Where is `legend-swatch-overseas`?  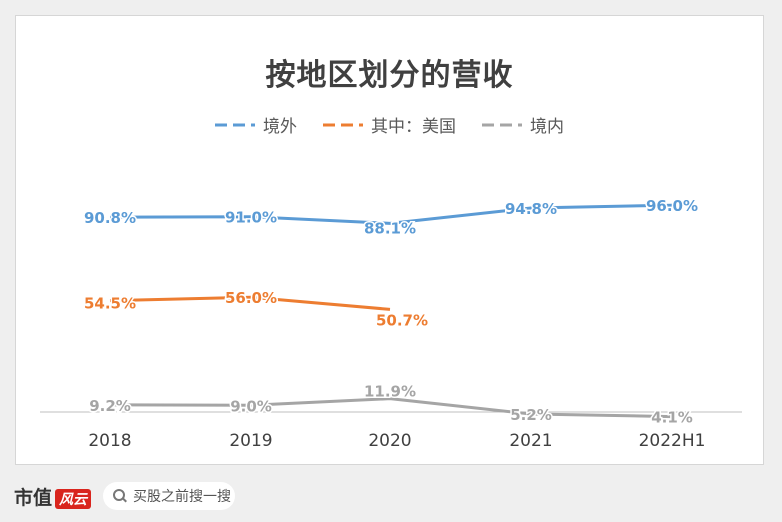 legend-swatch-overseas is located at coordinates (235, 125).